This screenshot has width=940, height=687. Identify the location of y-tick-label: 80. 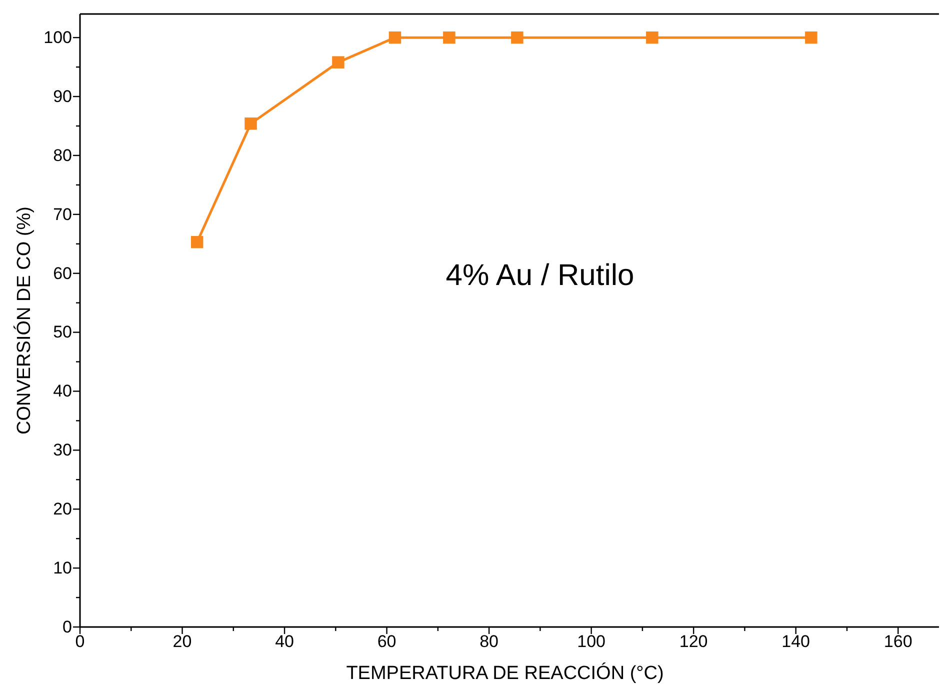
(62, 155).